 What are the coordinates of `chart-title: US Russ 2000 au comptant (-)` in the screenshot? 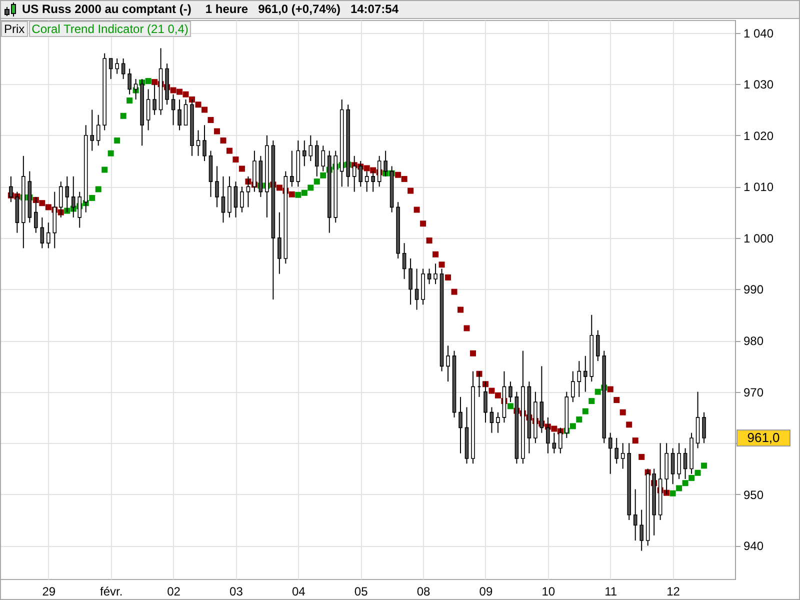 It's located at (107, 9).